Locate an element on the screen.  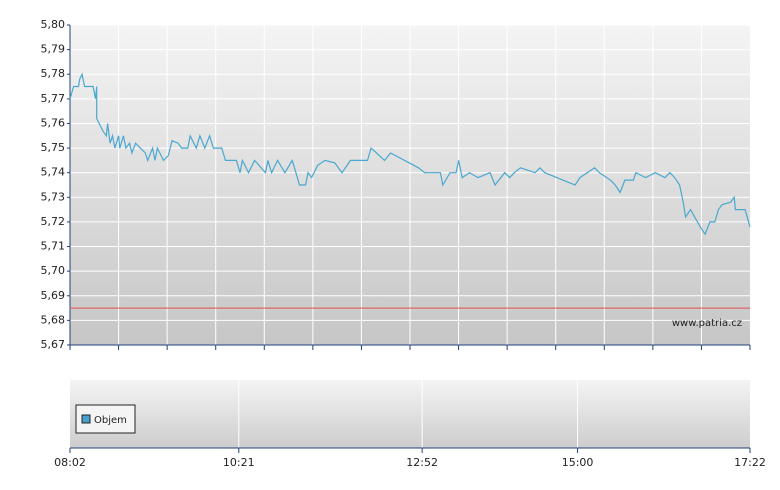
y-tick-label: 5,76 is located at coordinates (53, 122).